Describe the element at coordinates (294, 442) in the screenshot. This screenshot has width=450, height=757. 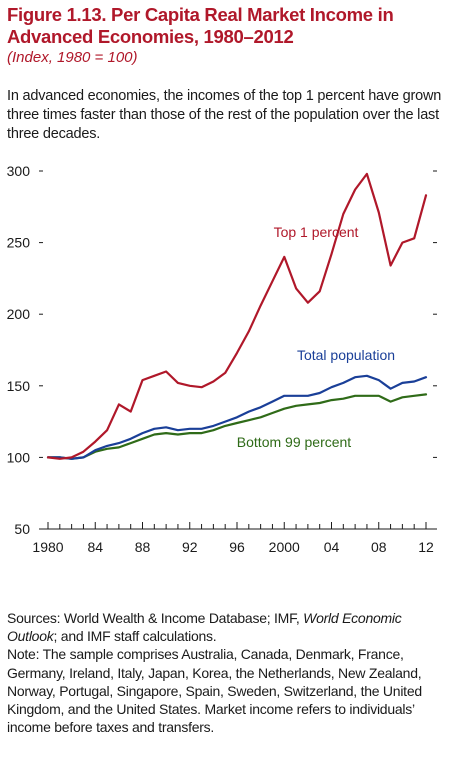
I see `series-label-bottom-99-percent: Bottom 99 percent` at that location.